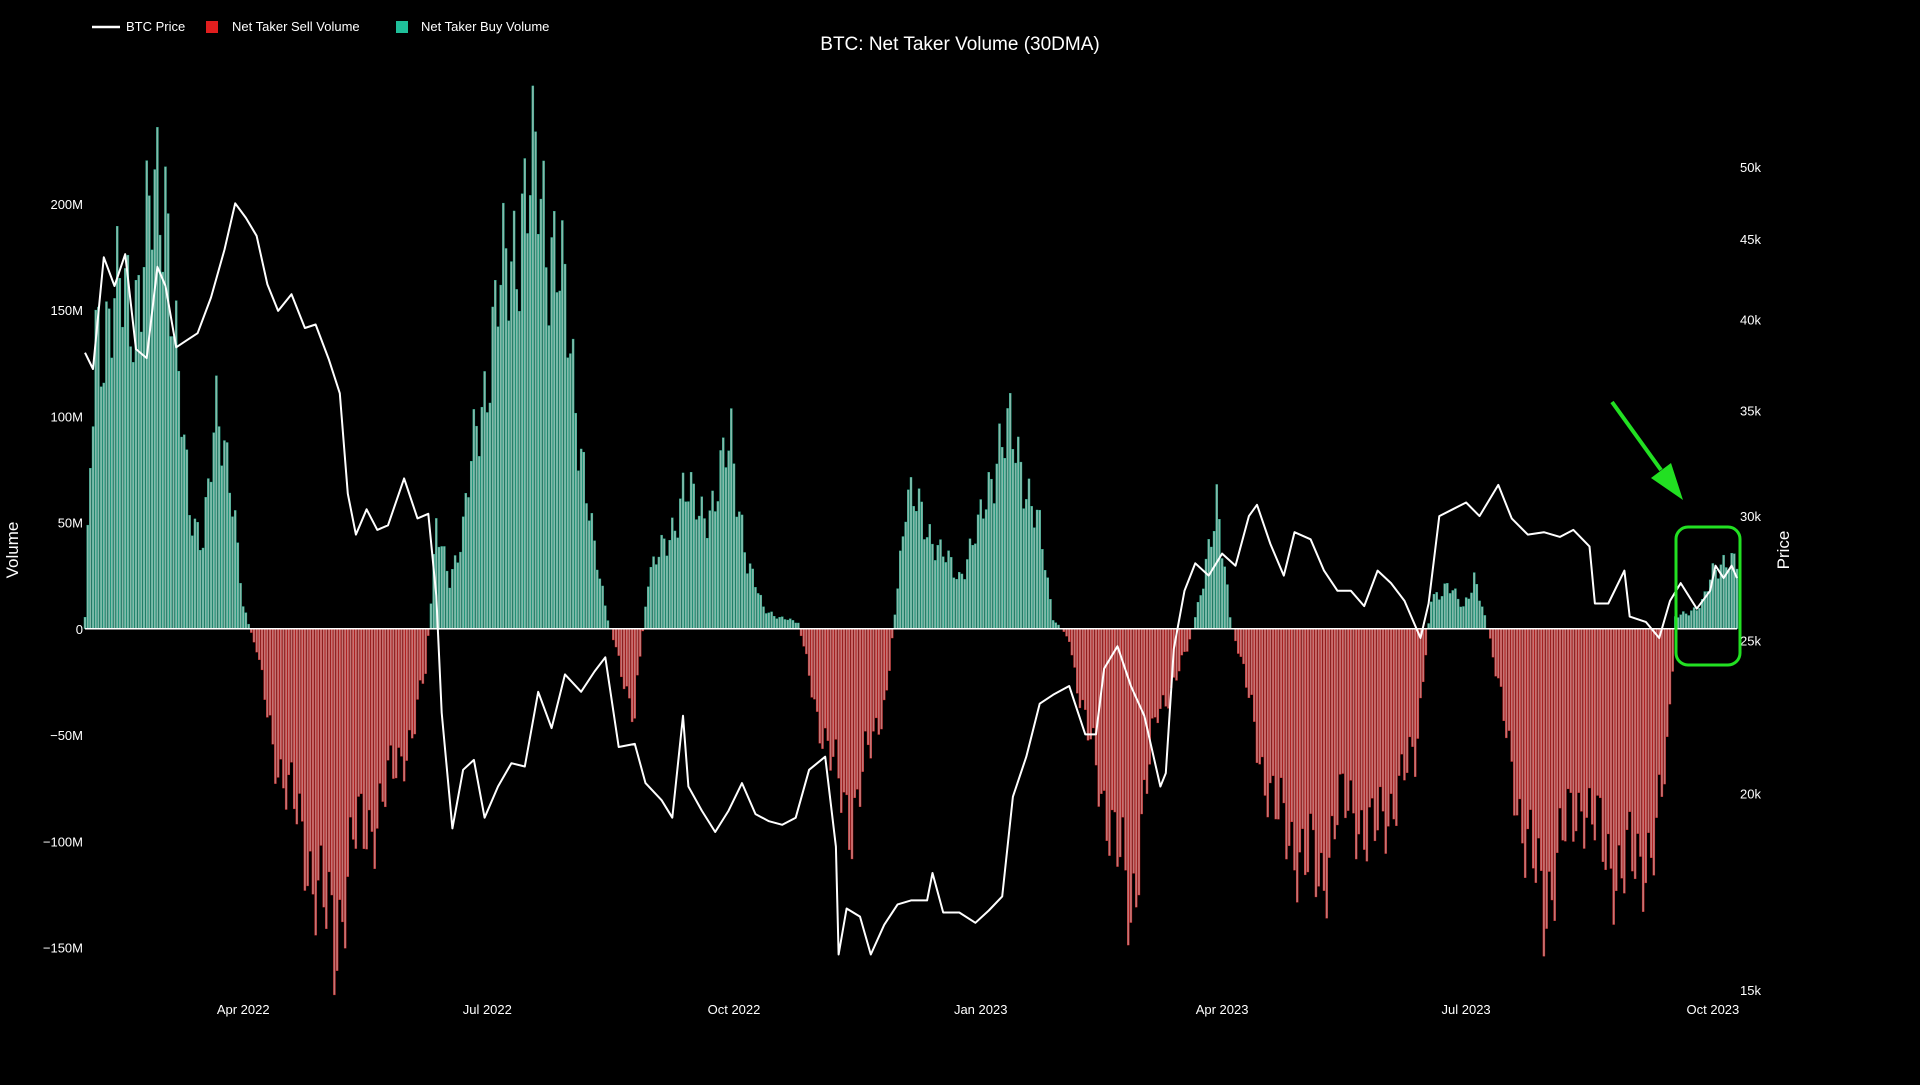 The image size is (1920, 1085). Describe the element at coordinates (1750, 239) in the screenshot. I see `y2-tick-label: 45k` at that location.